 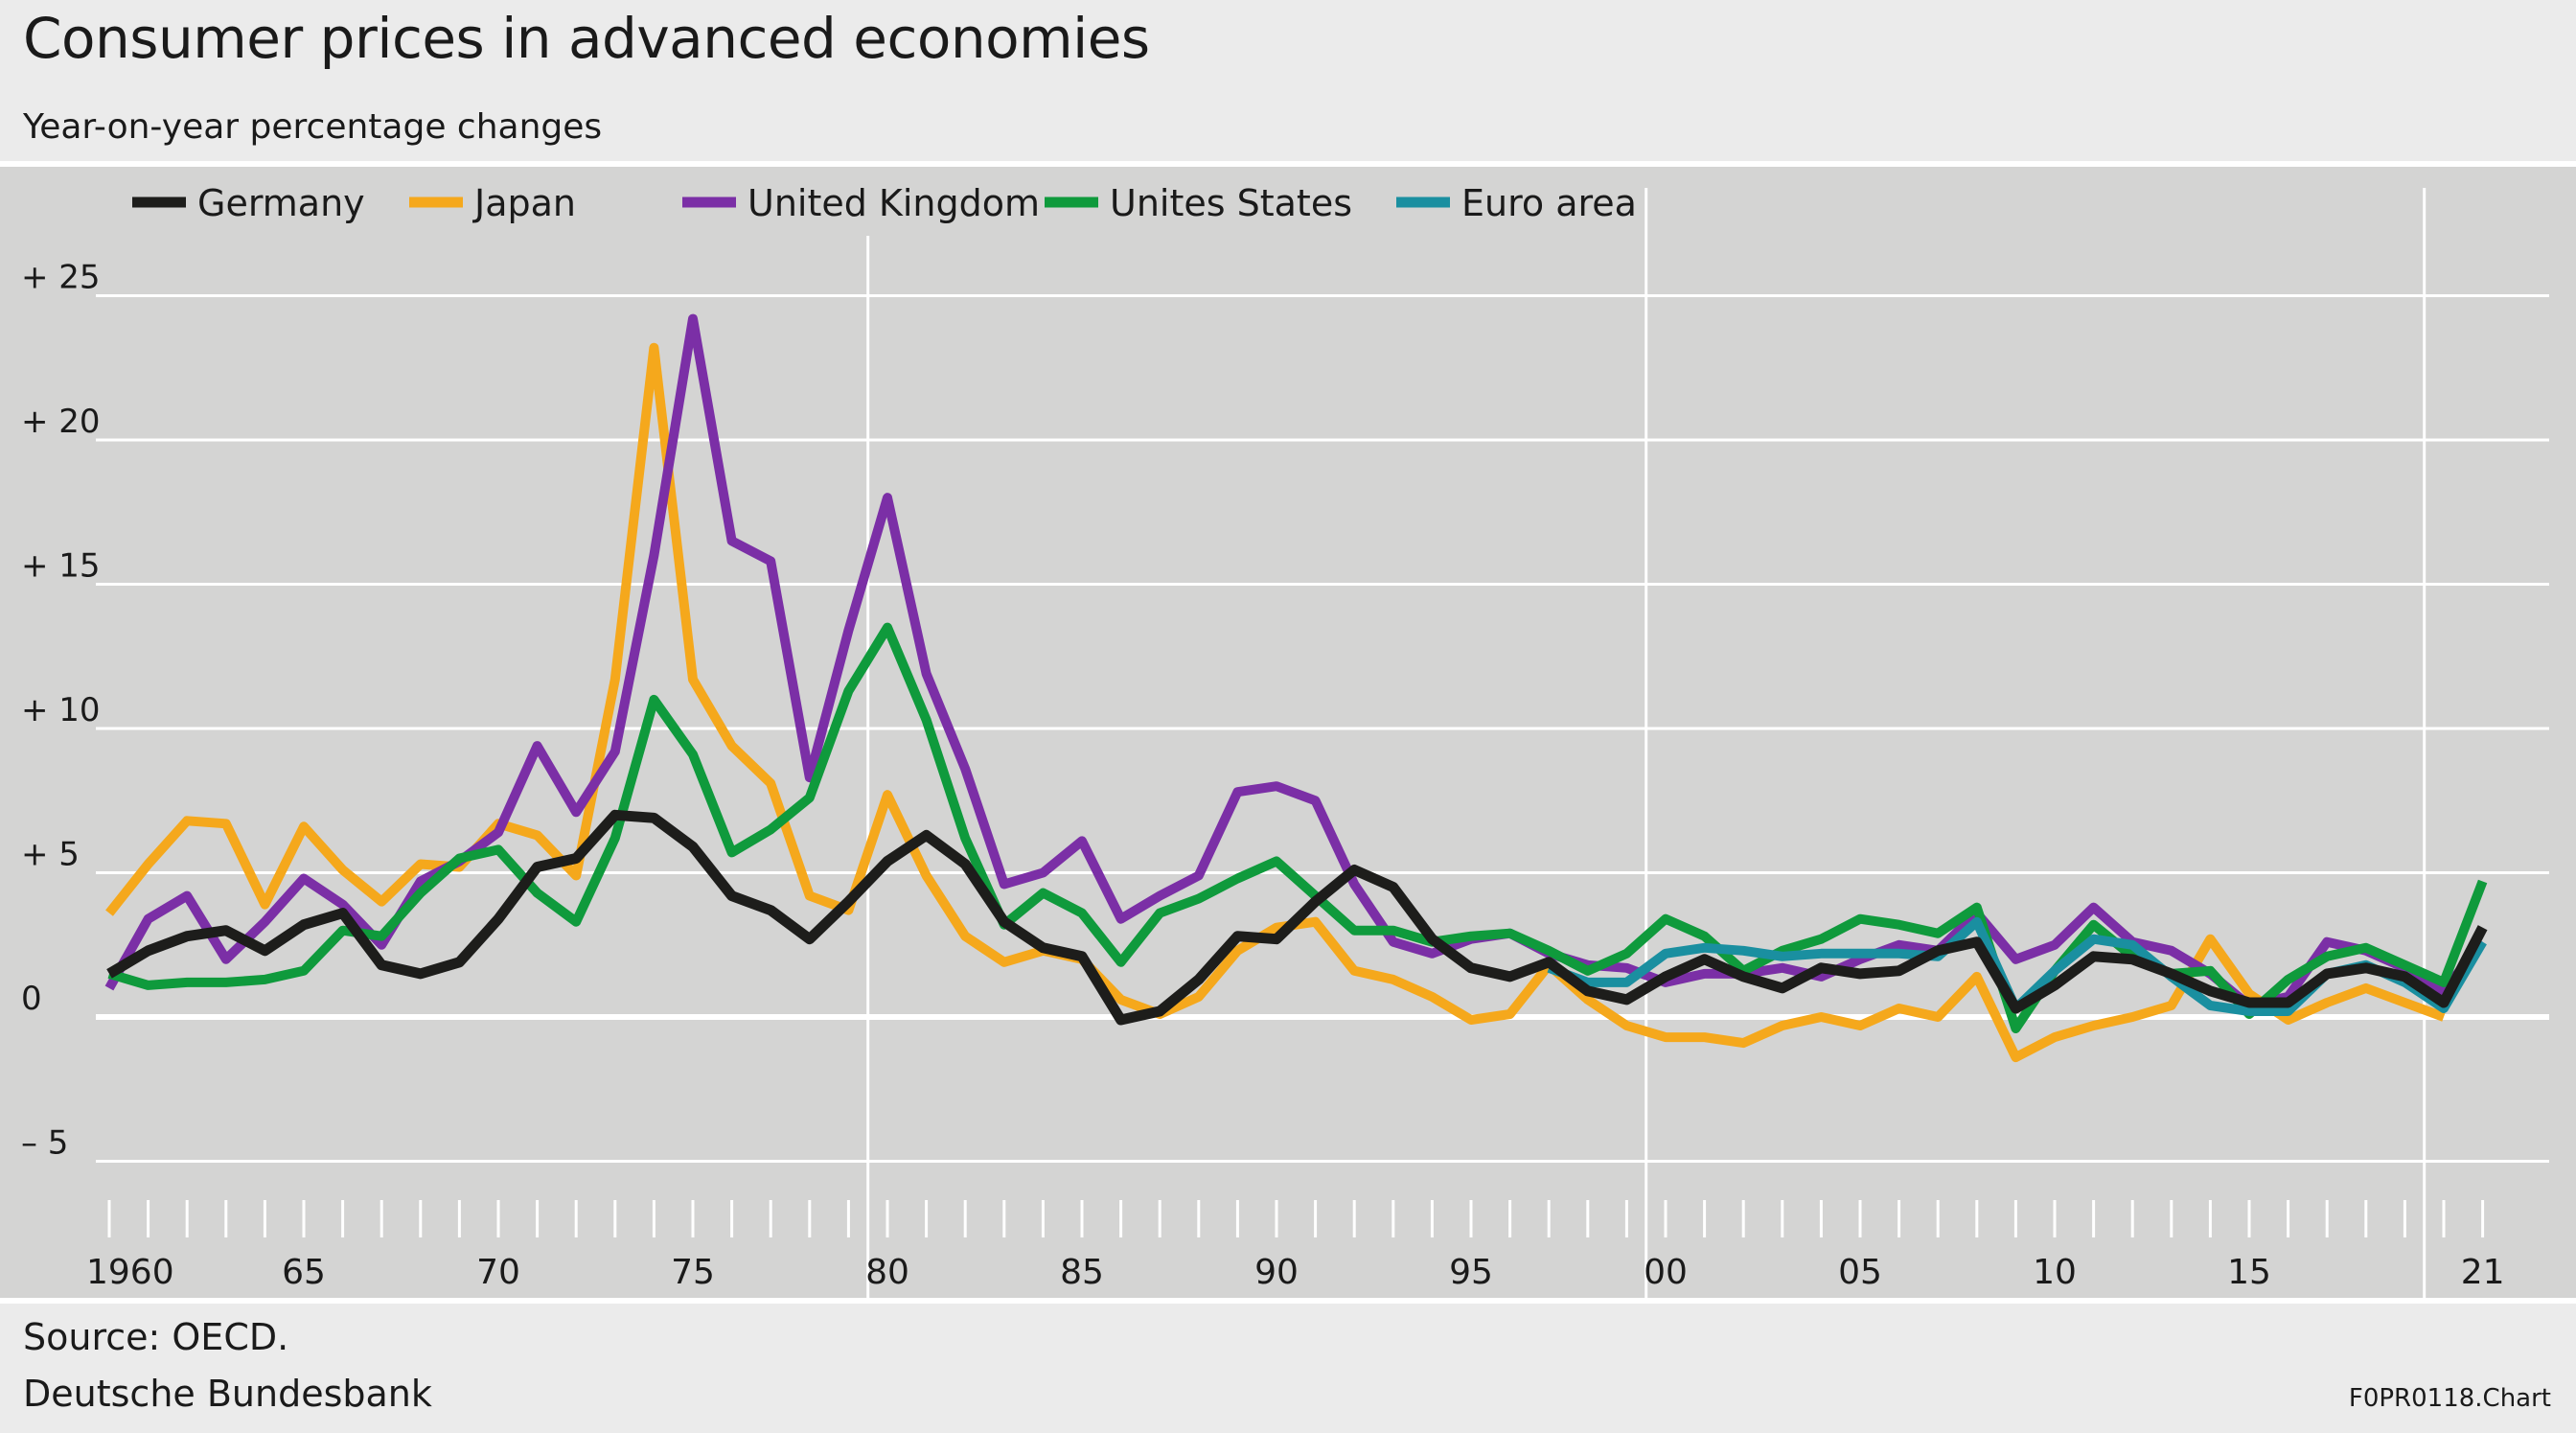 I want to click on y-tick-label: + 10, so click(x=61, y=710).